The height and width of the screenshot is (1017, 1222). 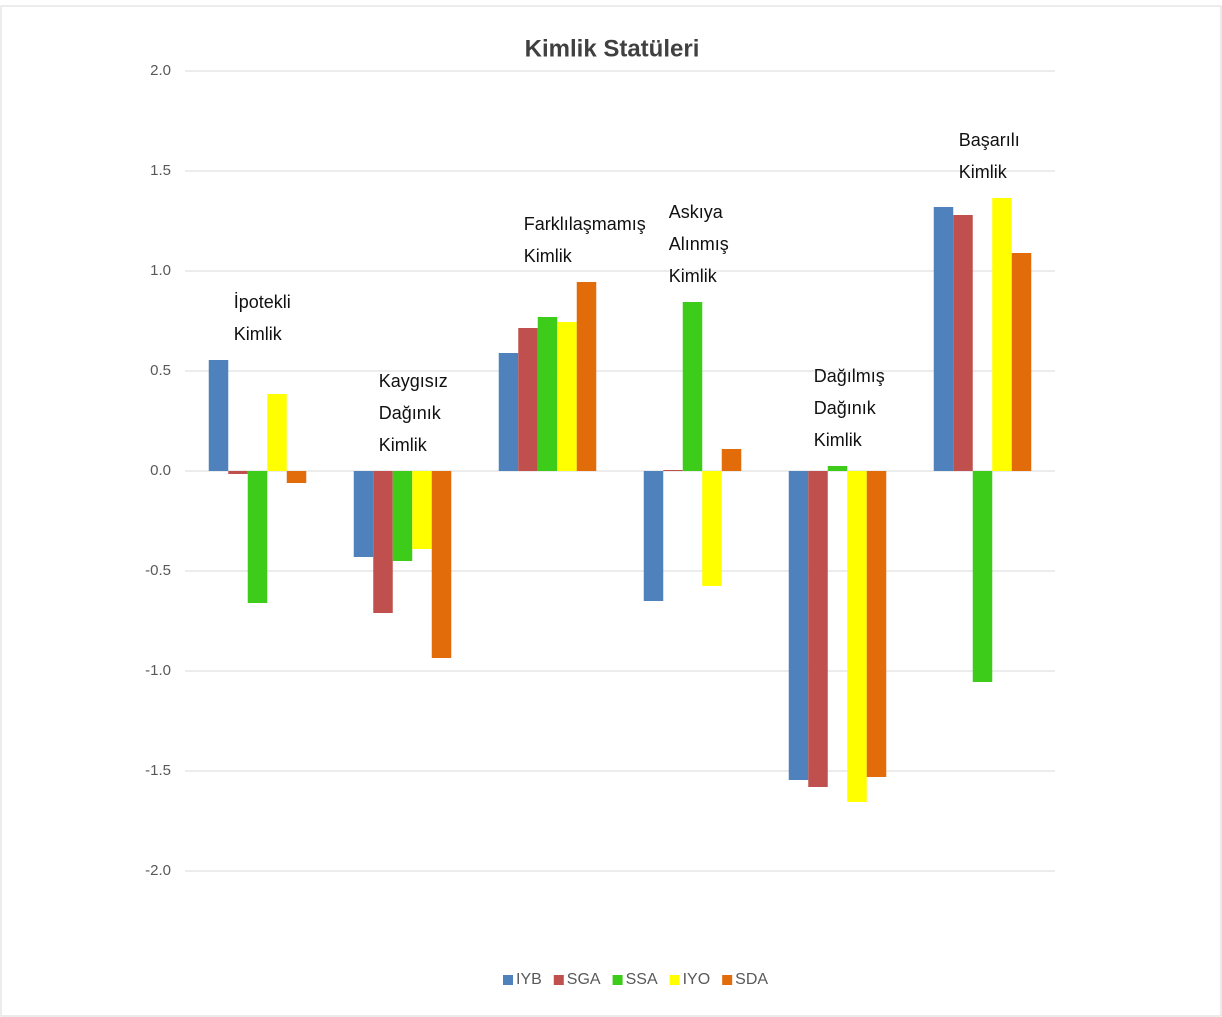 What do you see at coordinates (160, 270) in the screenshot?
I see `y-tick-label: 1.0` at bounding box center [160, 270].